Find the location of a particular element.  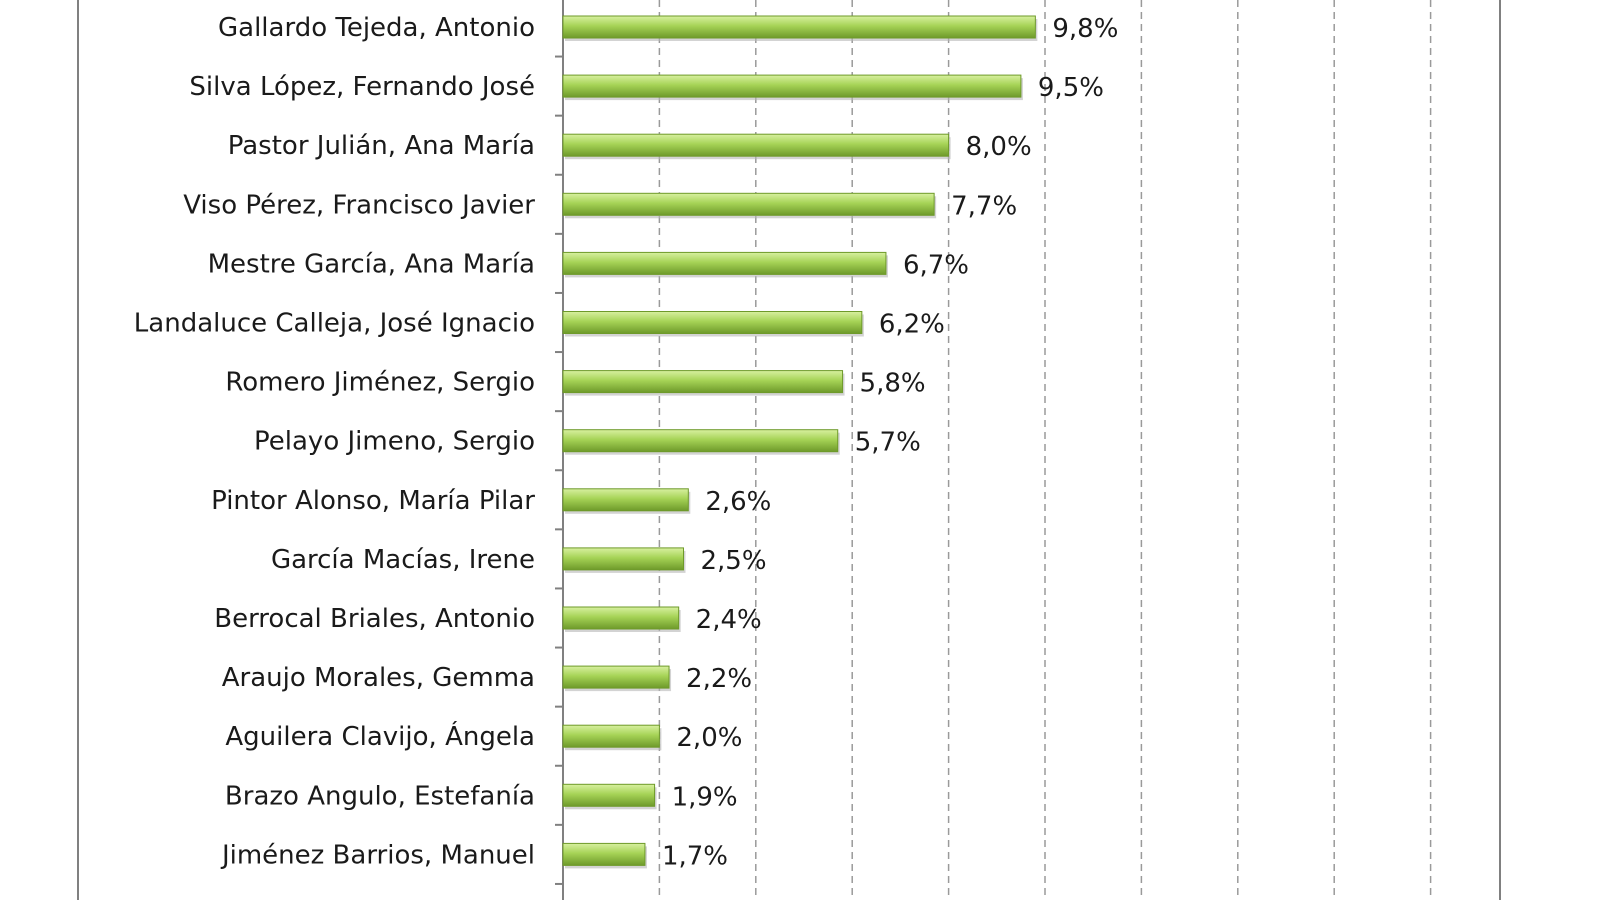

data-label: 2,4% is located at coordinates (729, 620).